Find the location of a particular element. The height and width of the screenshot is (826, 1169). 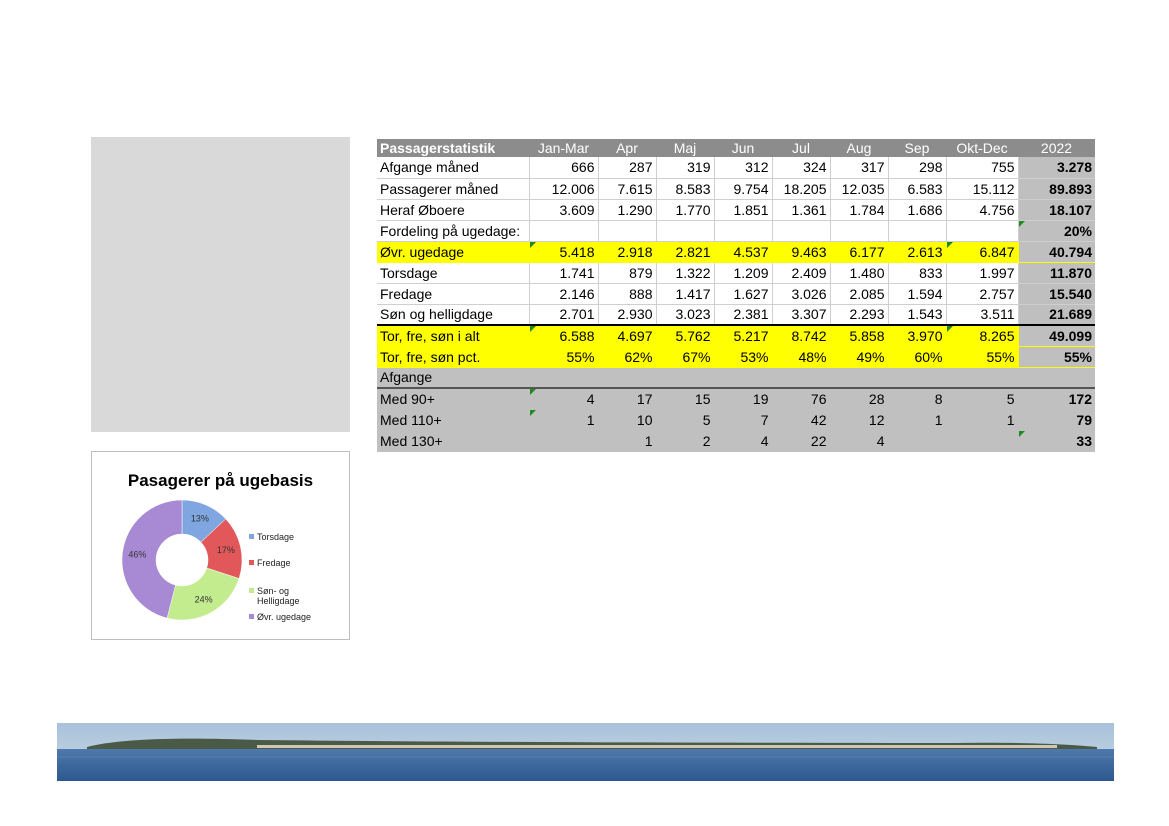

table-cell: 4 is located at coordinates (859, 441).